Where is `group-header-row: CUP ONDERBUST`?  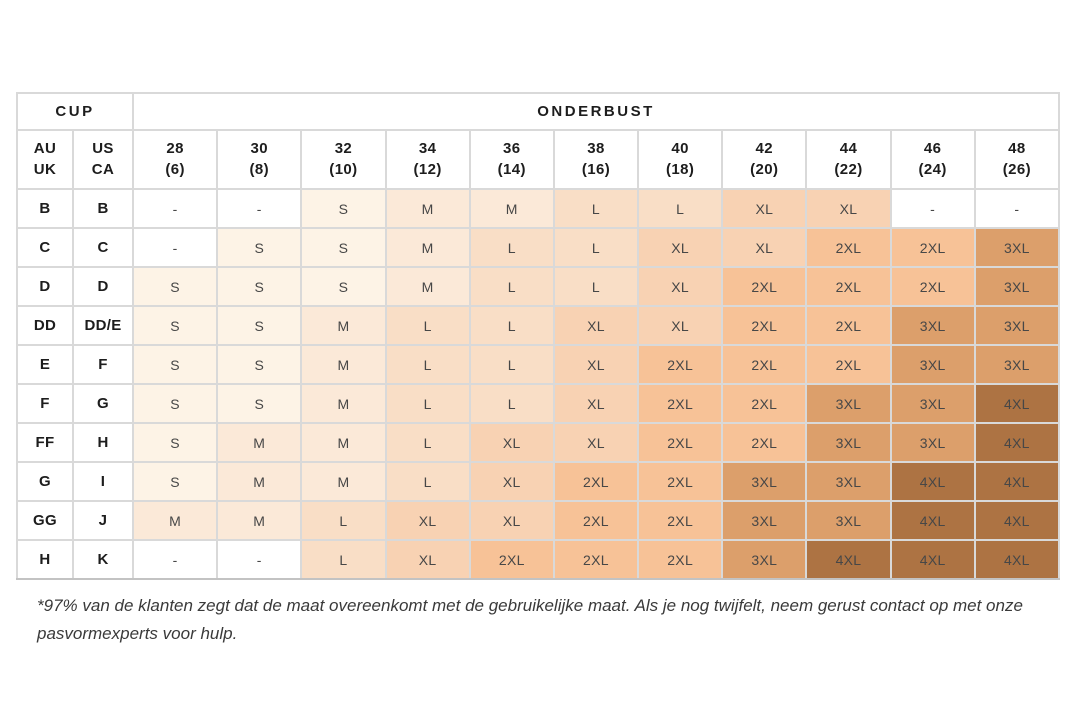
group-header-row: CUP ONDERBUST is located at coordinates (537, 111).